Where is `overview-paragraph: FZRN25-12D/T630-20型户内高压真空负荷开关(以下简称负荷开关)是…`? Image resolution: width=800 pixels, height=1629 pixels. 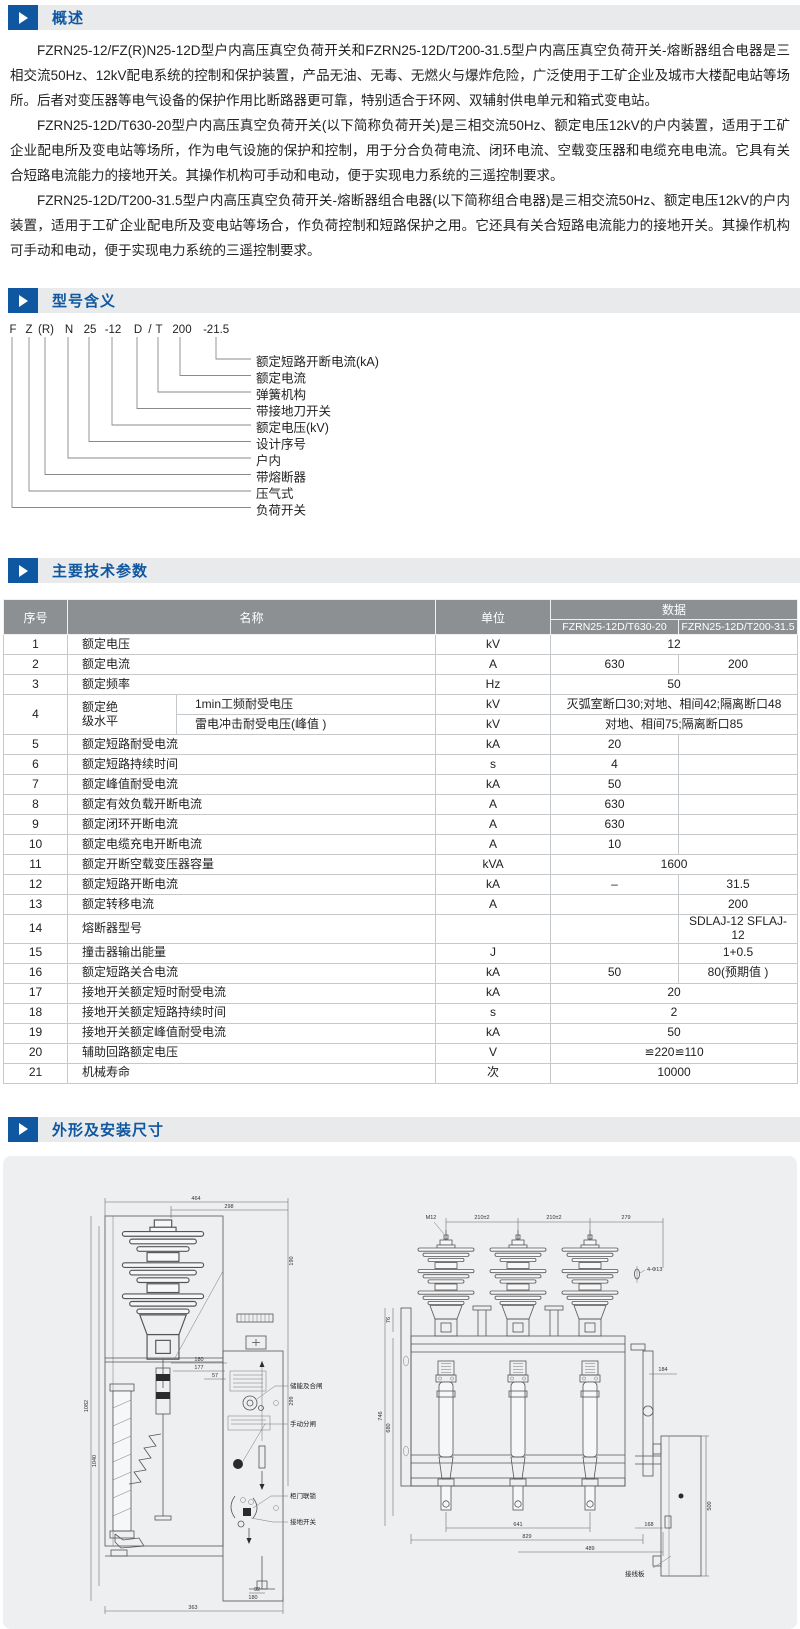
overview-paragraph: FZRN25-12D/T630-20型户内高压真空负荷开关(以下简称负荷开关)是… is located at coordinates (400, 150).